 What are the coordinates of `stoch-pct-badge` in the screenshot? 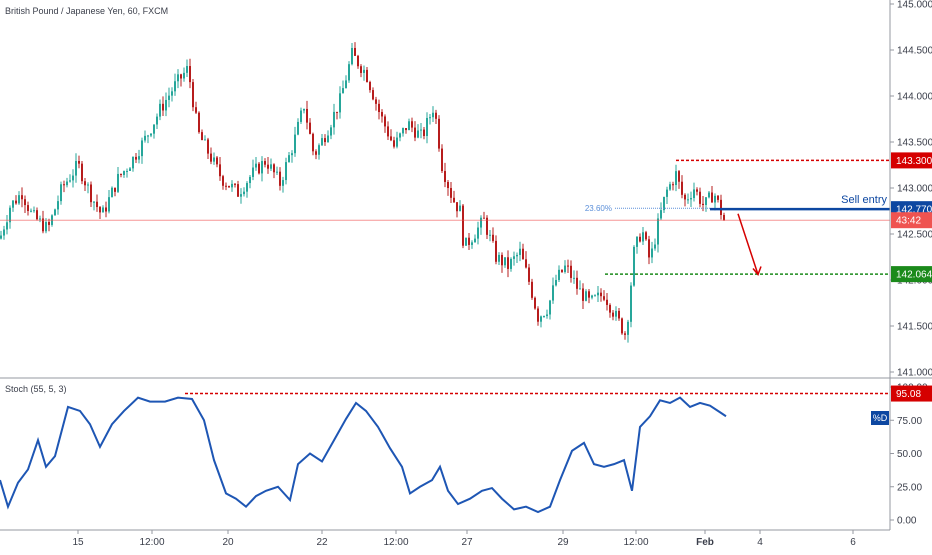 It's located at (880, 418).